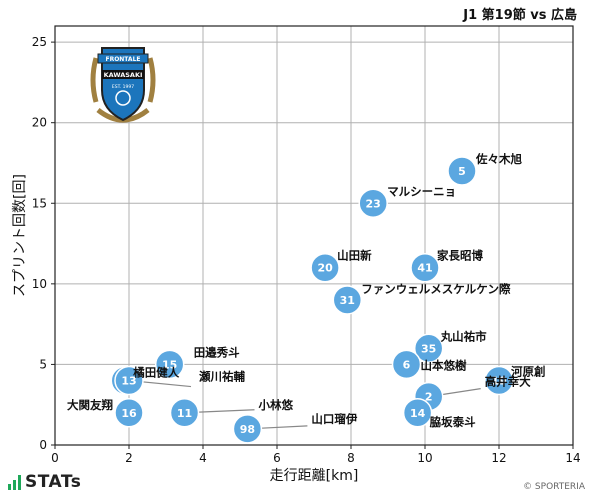 The width and height of the screenshot is (591, 496). What do you see at coordinates (498, 458) in the screenshot?
I see `x-tick-label: 12` at bounding box center [498, 458].